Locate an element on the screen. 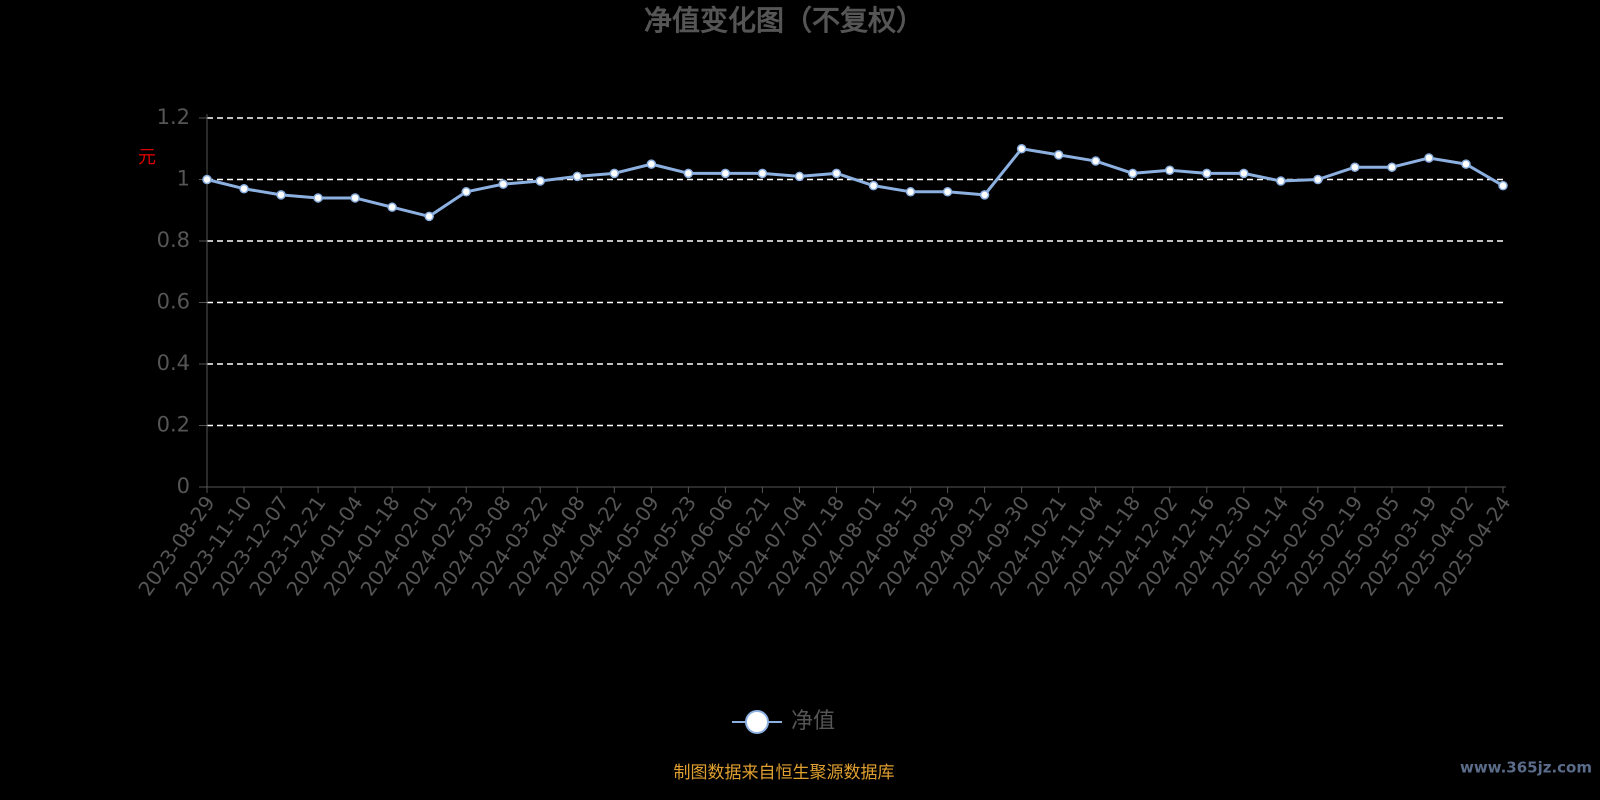  y-axis-label: 元 is located at coordinates (147, 157).